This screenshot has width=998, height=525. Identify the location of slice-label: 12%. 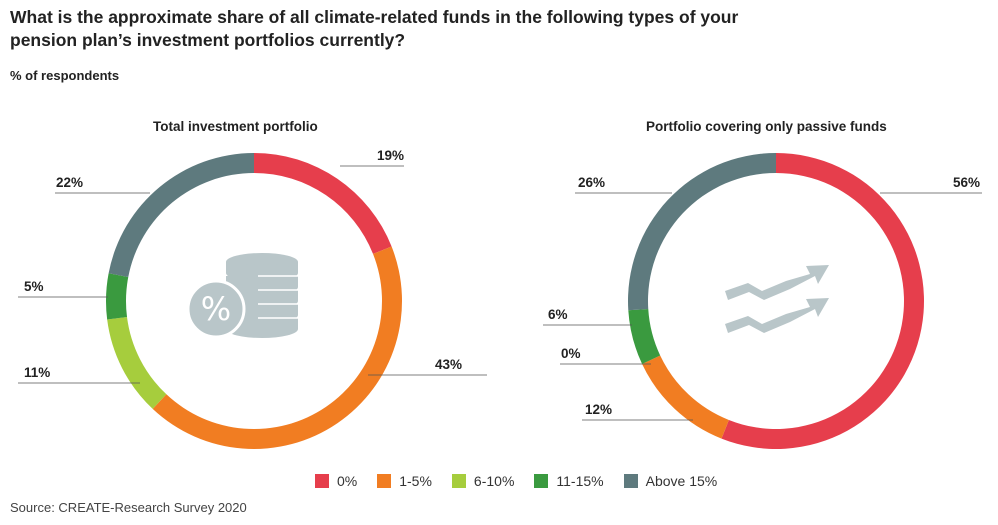
(598, 409).